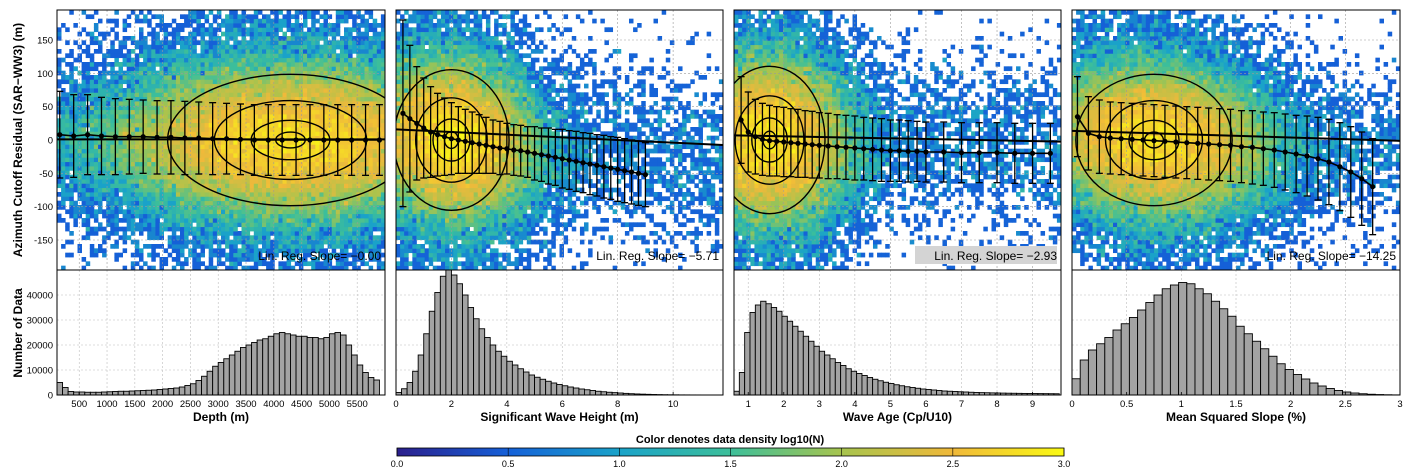 The height and width of the screenshot is (468, 1404). I want to click on count-tick-label: 40000, so click(40, 296).